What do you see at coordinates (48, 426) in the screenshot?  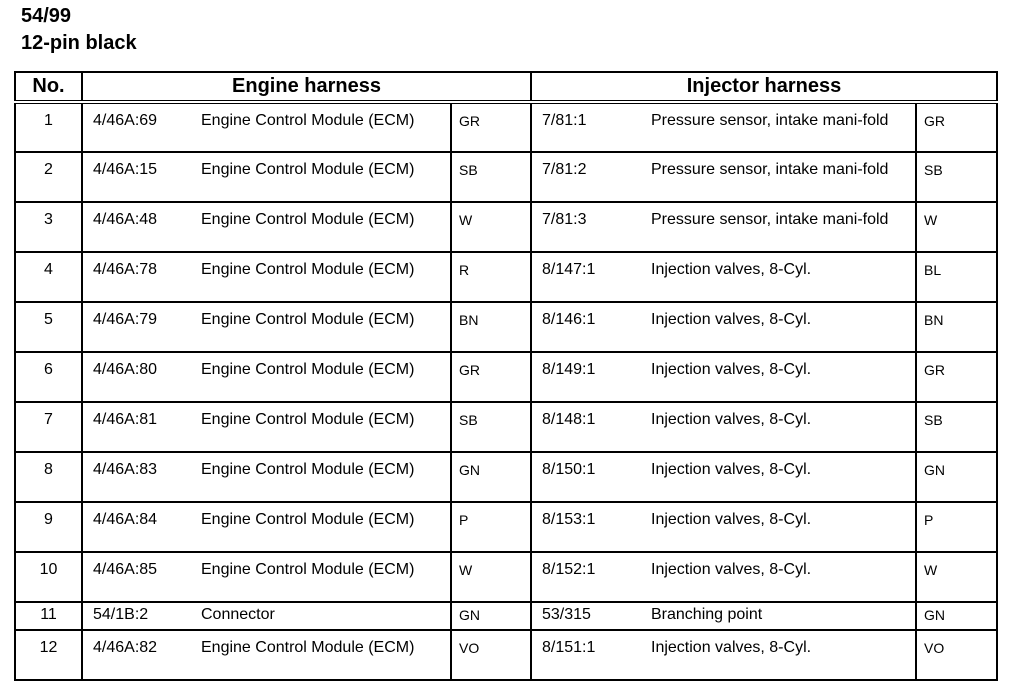 I see `pin-number: 7` at bounding box center [48, 426].